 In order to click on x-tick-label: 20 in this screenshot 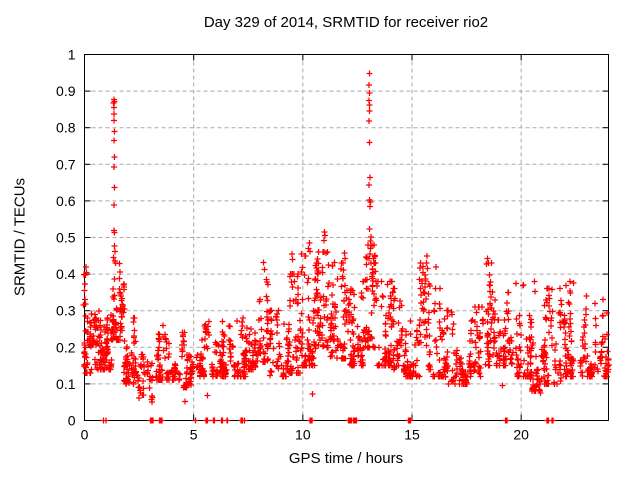, I will do `click(521, 435)`.